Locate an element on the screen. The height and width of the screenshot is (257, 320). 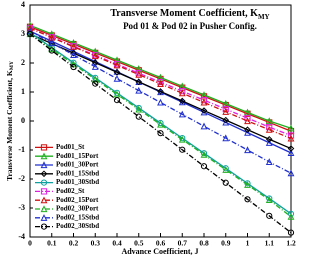
ylabel-subscript: MY is located at coordinates (12, 65).